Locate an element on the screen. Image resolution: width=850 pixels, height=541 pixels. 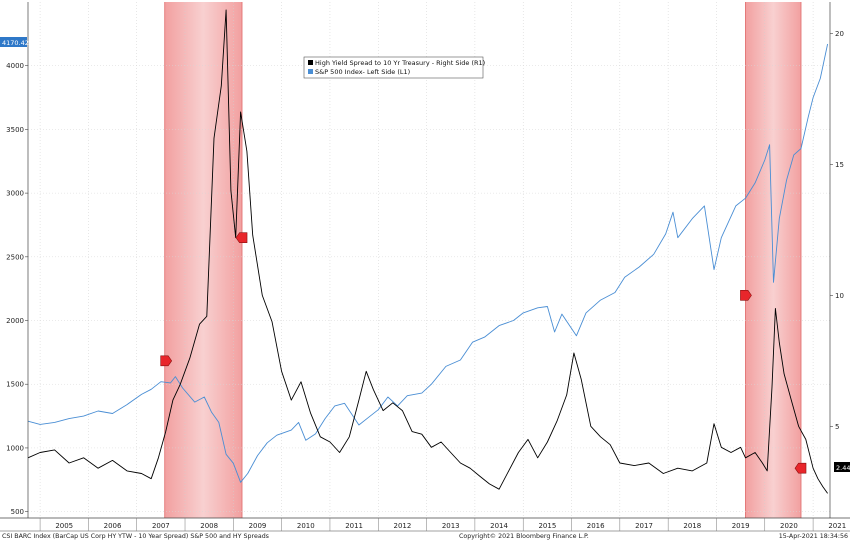
y-right-tick-label-15: 15 is located at coordinates (839, 165).